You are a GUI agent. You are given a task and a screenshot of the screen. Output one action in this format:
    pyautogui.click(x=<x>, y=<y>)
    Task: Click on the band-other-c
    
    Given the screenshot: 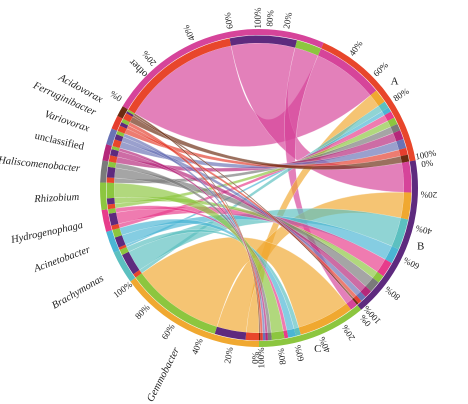 What is the action you would take?
    pyautogui.click(x=308, y=48)
    